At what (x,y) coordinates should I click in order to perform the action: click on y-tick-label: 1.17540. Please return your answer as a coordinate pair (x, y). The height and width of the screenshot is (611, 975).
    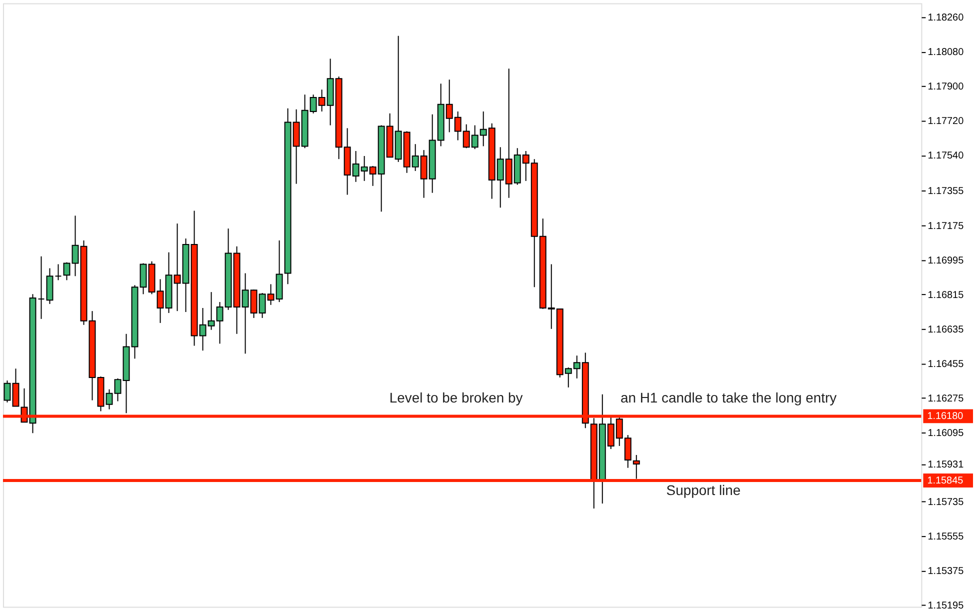
    Looking at the image, I should click on (946, 156).